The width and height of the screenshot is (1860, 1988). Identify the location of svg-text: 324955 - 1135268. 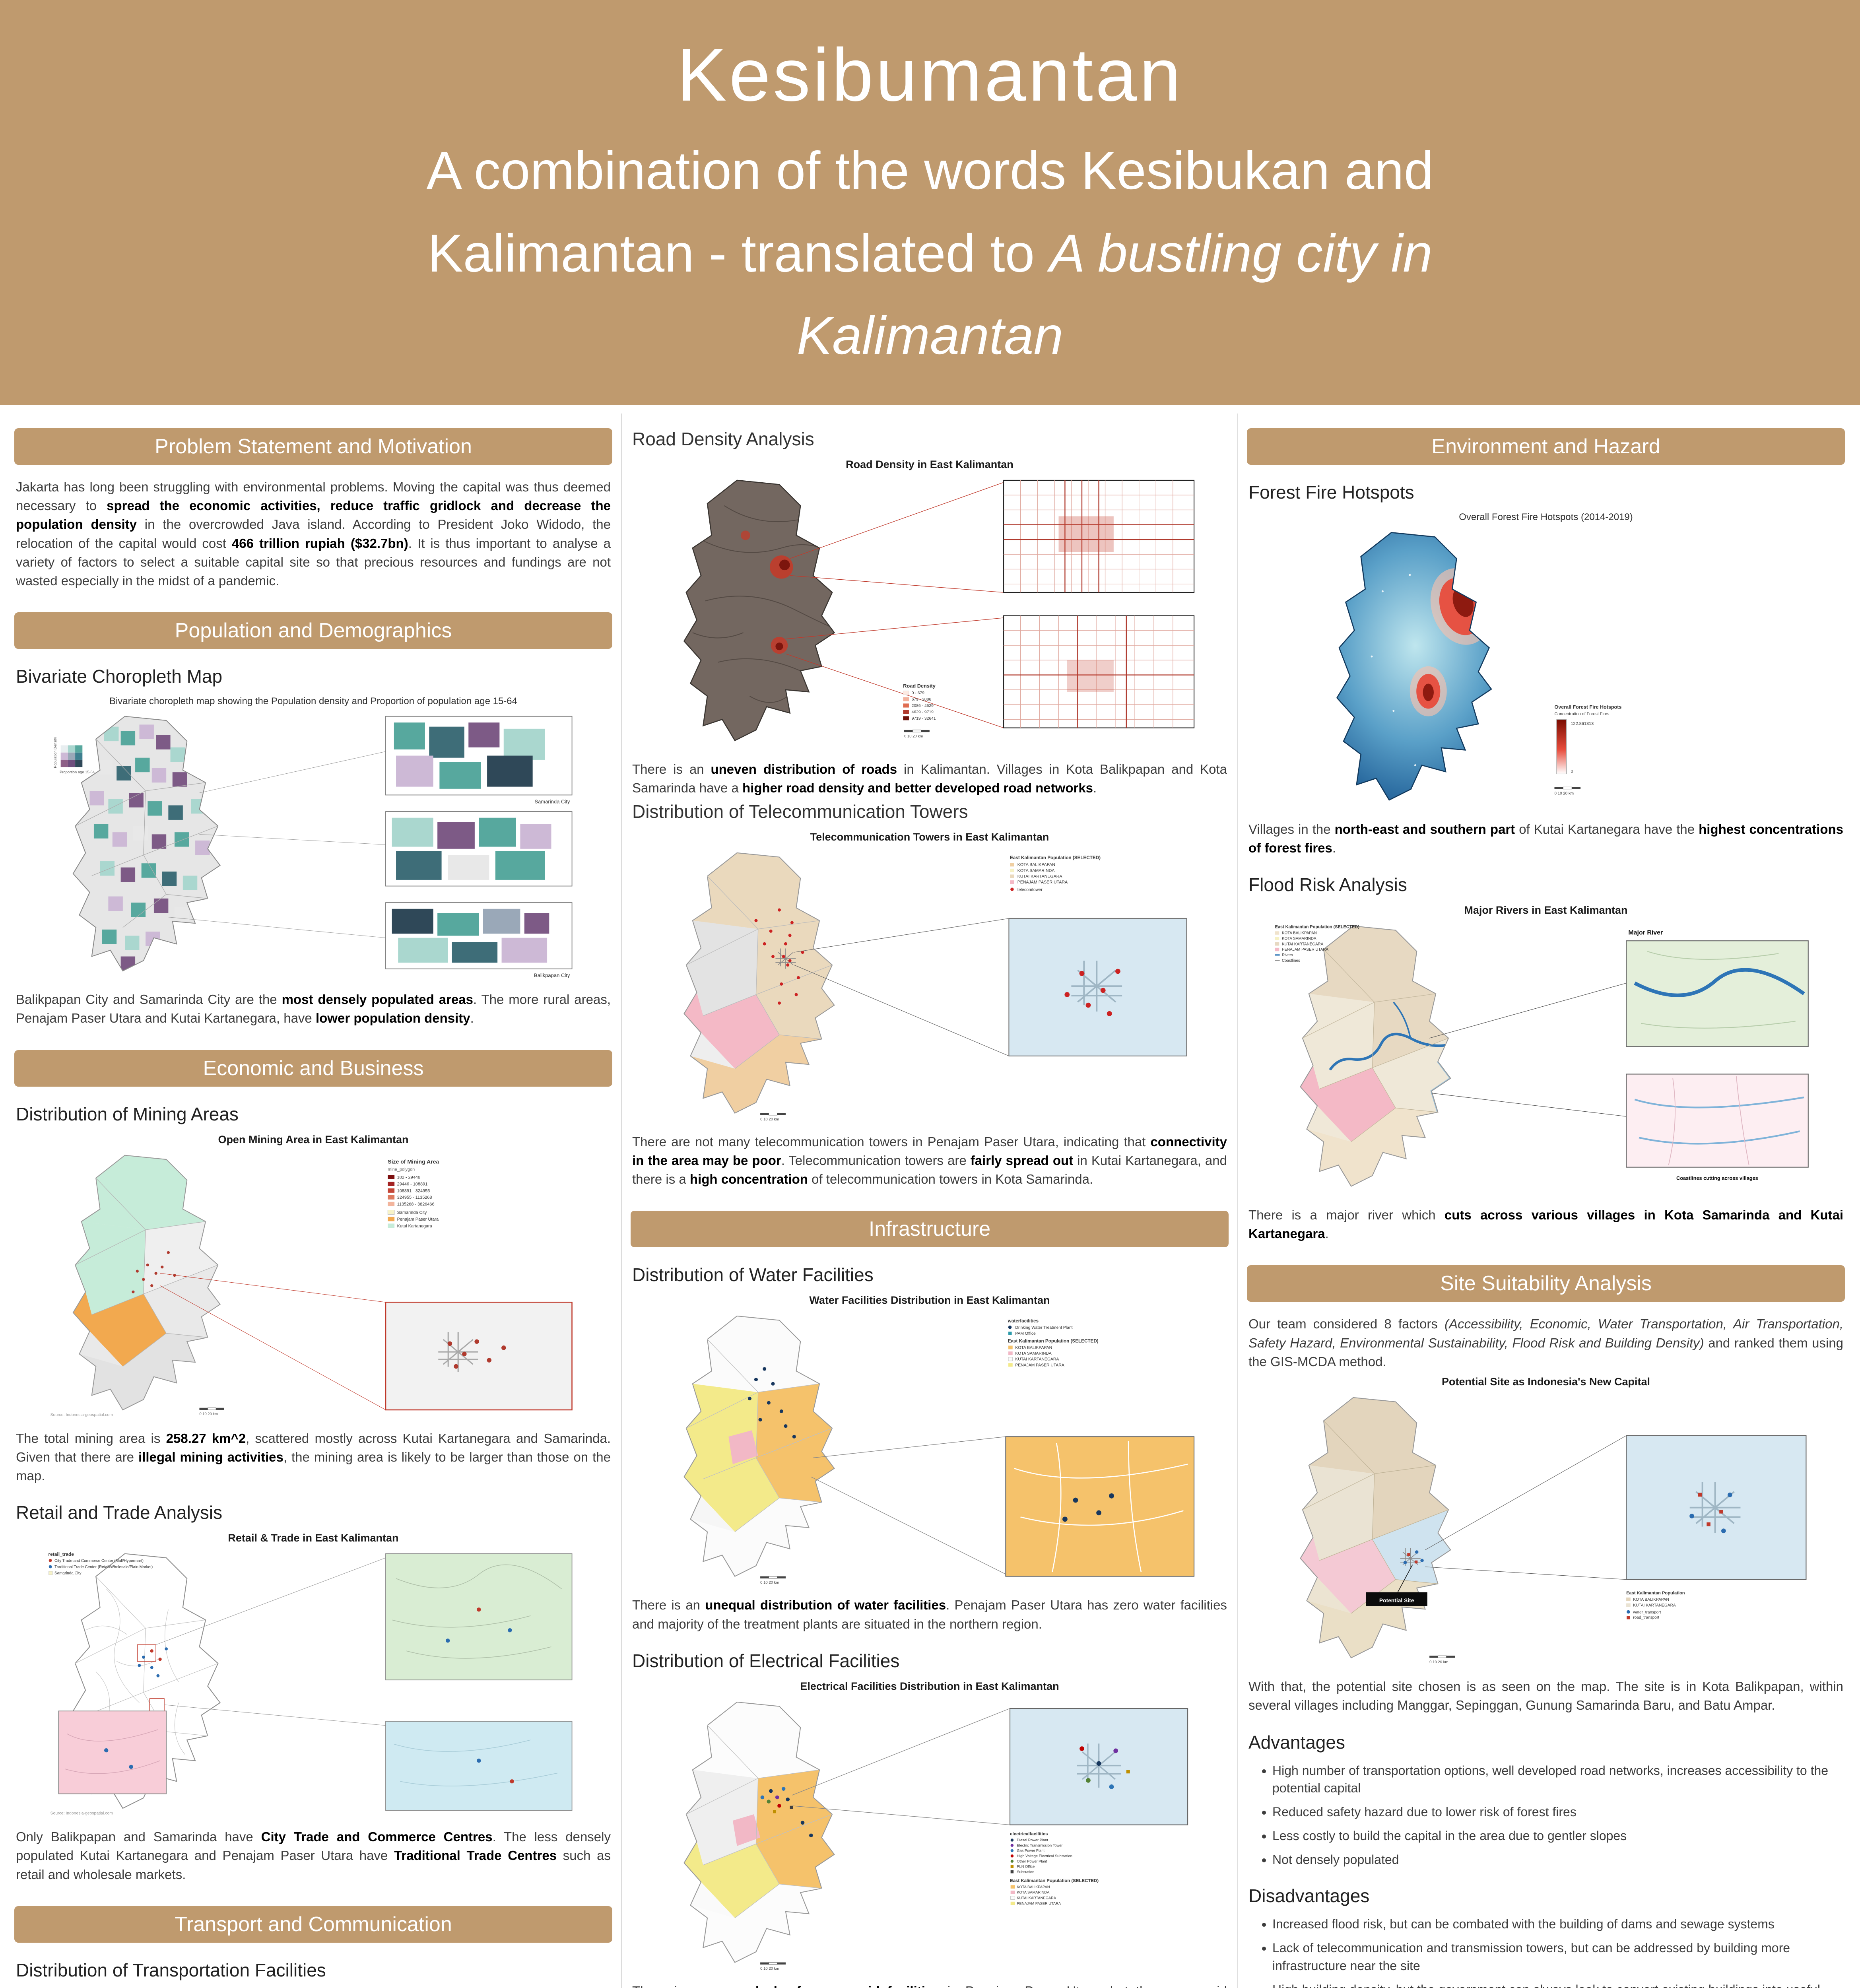
(414, 1197).